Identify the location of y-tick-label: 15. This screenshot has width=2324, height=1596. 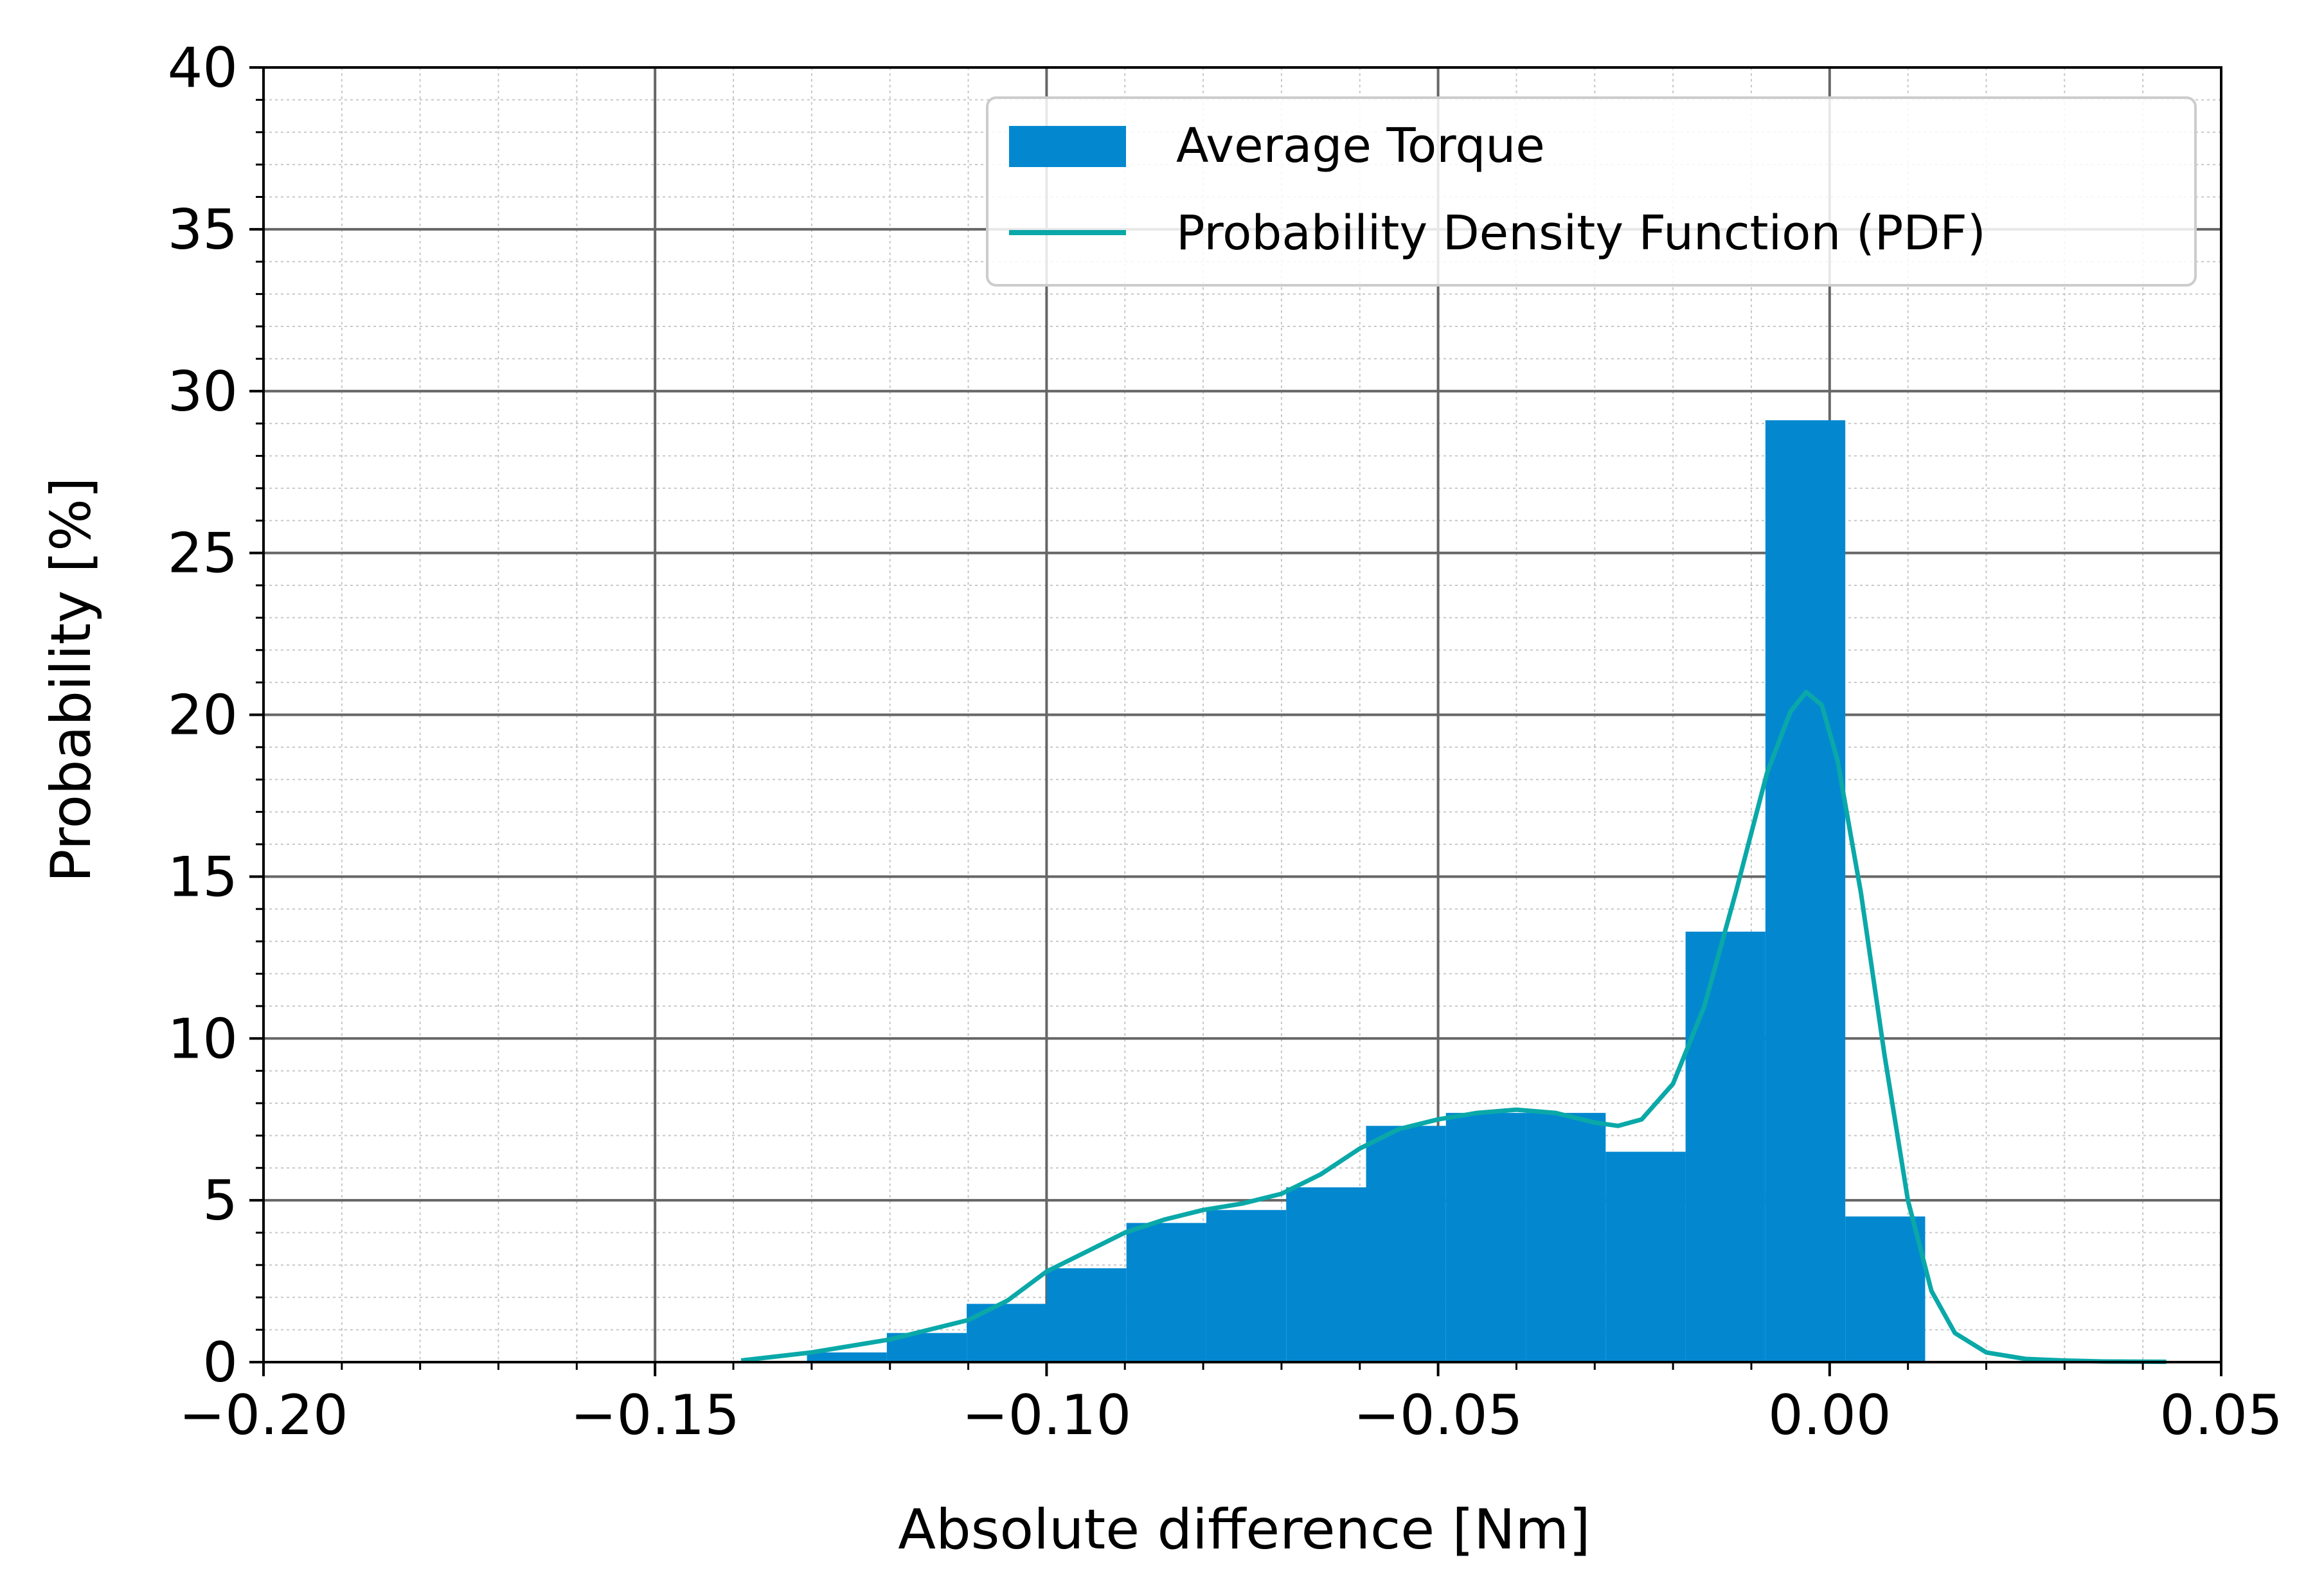
(203, 877).